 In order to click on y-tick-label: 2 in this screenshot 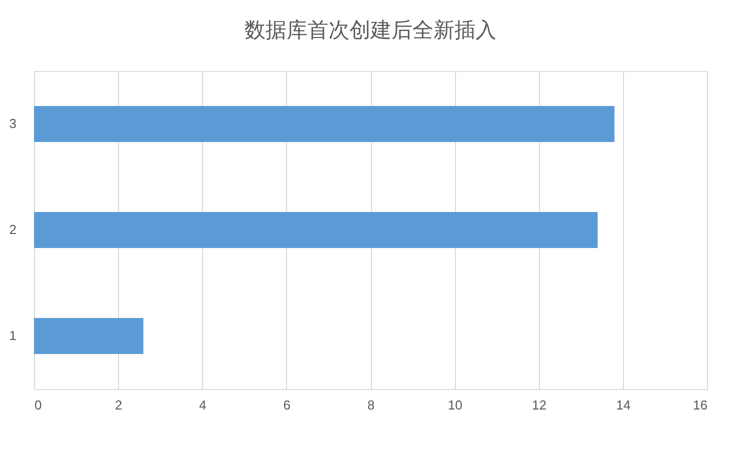, I will do `click(12, 229)`.